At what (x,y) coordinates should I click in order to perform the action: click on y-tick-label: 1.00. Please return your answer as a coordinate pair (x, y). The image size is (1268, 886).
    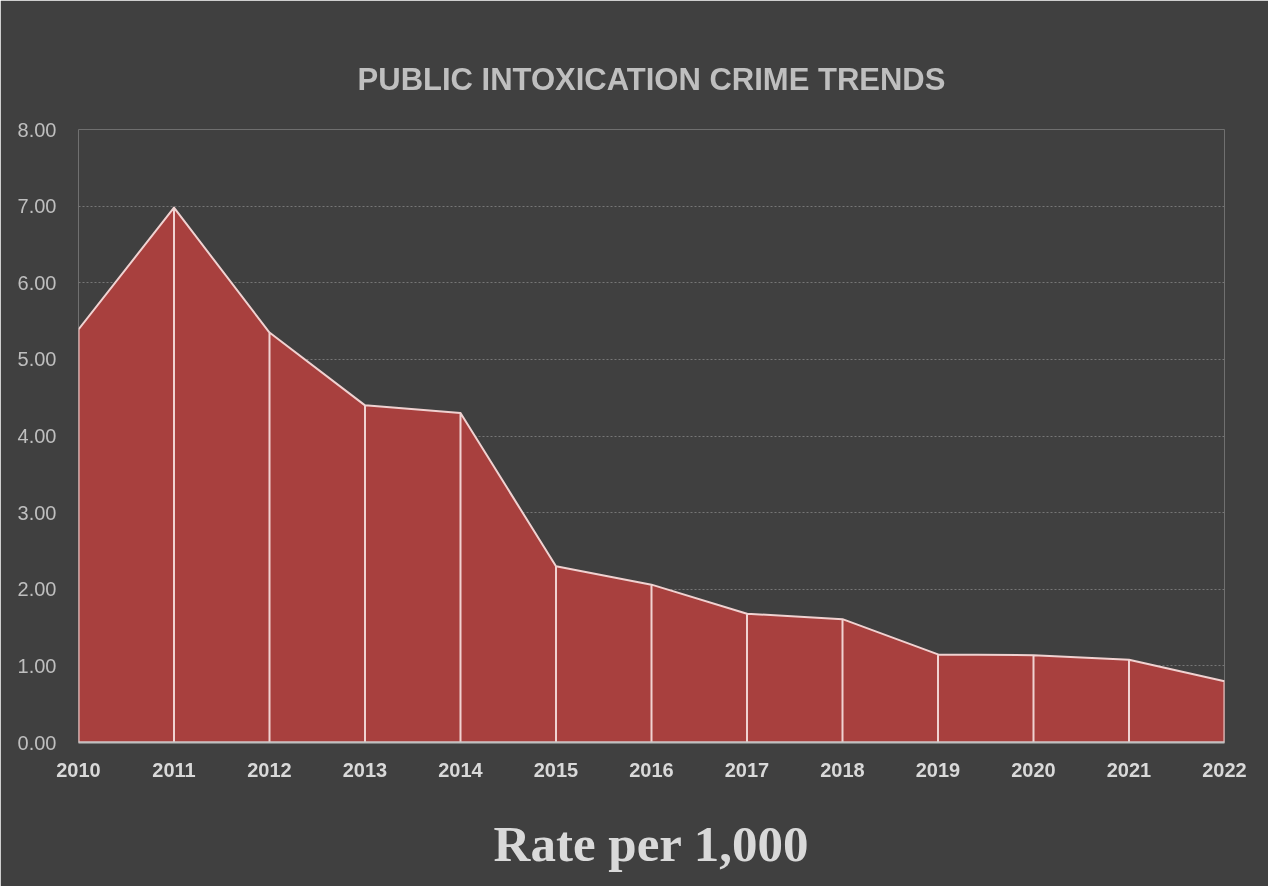
    Looking at the image, I should click on (37, 665).